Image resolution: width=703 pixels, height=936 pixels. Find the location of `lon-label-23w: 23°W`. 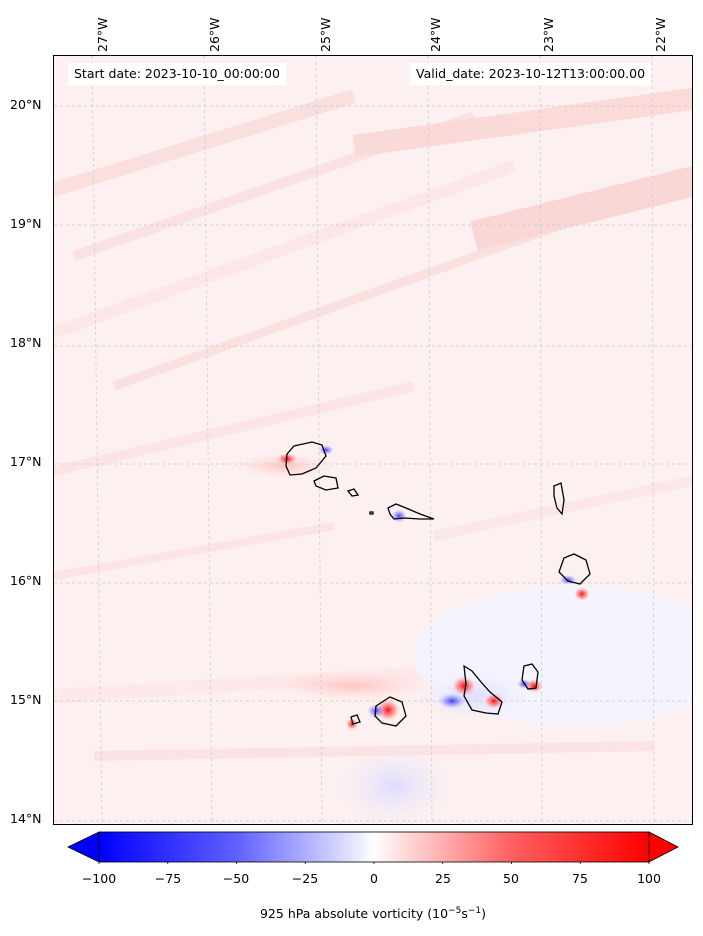

lon-label-23w: 23°W is located at coordinates (548, 34).